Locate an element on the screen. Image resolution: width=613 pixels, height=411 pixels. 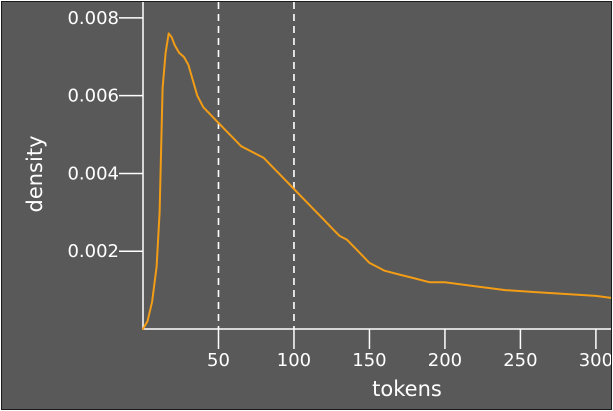
x-tick-label: 200 is located at coordinates (445, 360).